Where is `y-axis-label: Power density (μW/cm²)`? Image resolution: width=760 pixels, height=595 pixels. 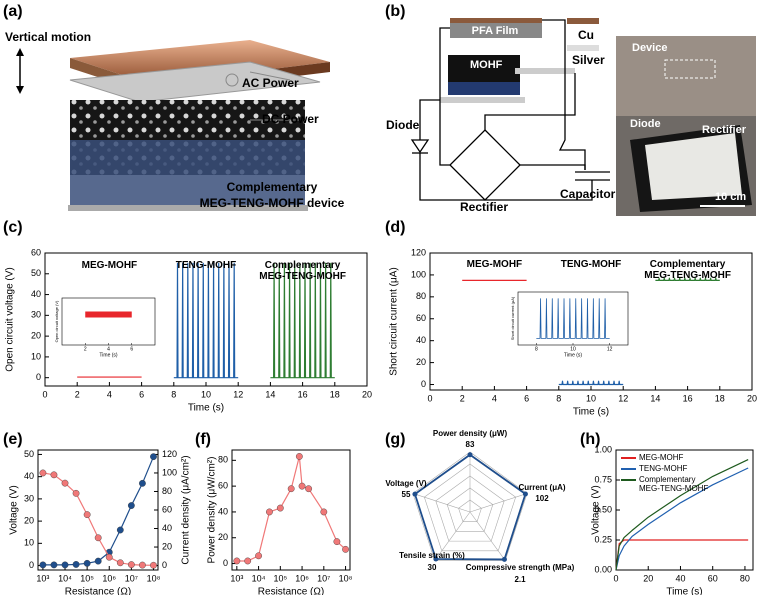
y-axis-label: Power density (μW/cm²) is located at coordinates (212, 510).